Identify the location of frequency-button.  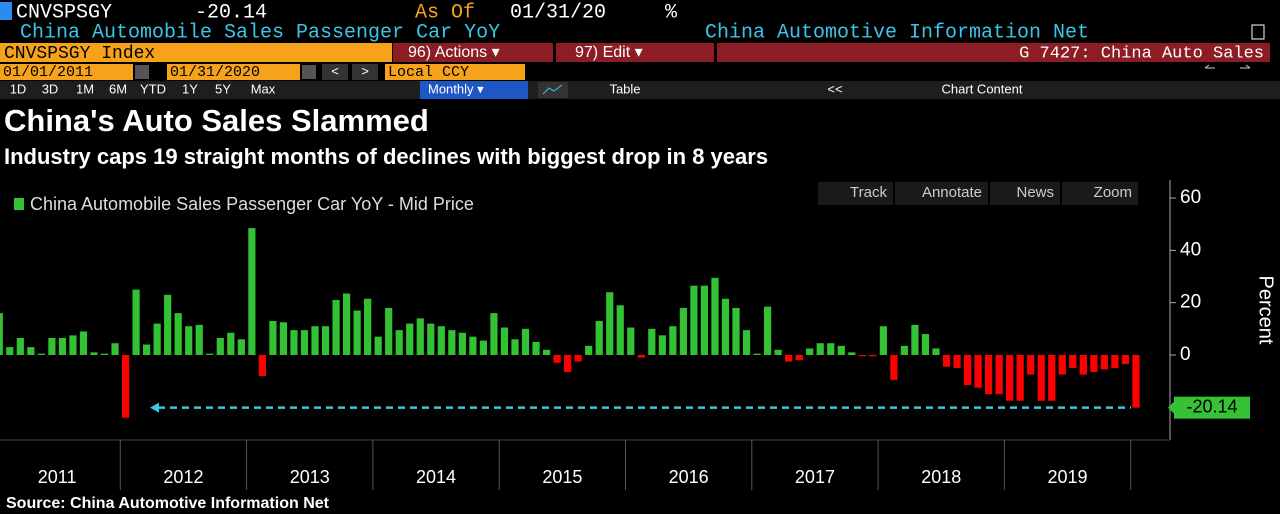
(474, 90).